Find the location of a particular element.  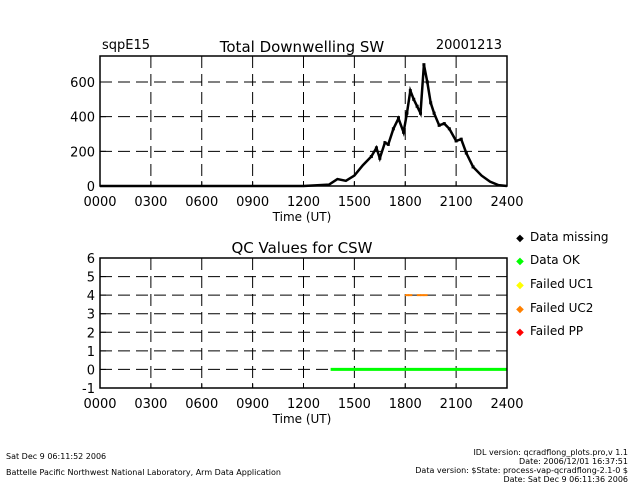

legend-label-failed-uc2: Failed UC2 is located at coordinates (561, 308).